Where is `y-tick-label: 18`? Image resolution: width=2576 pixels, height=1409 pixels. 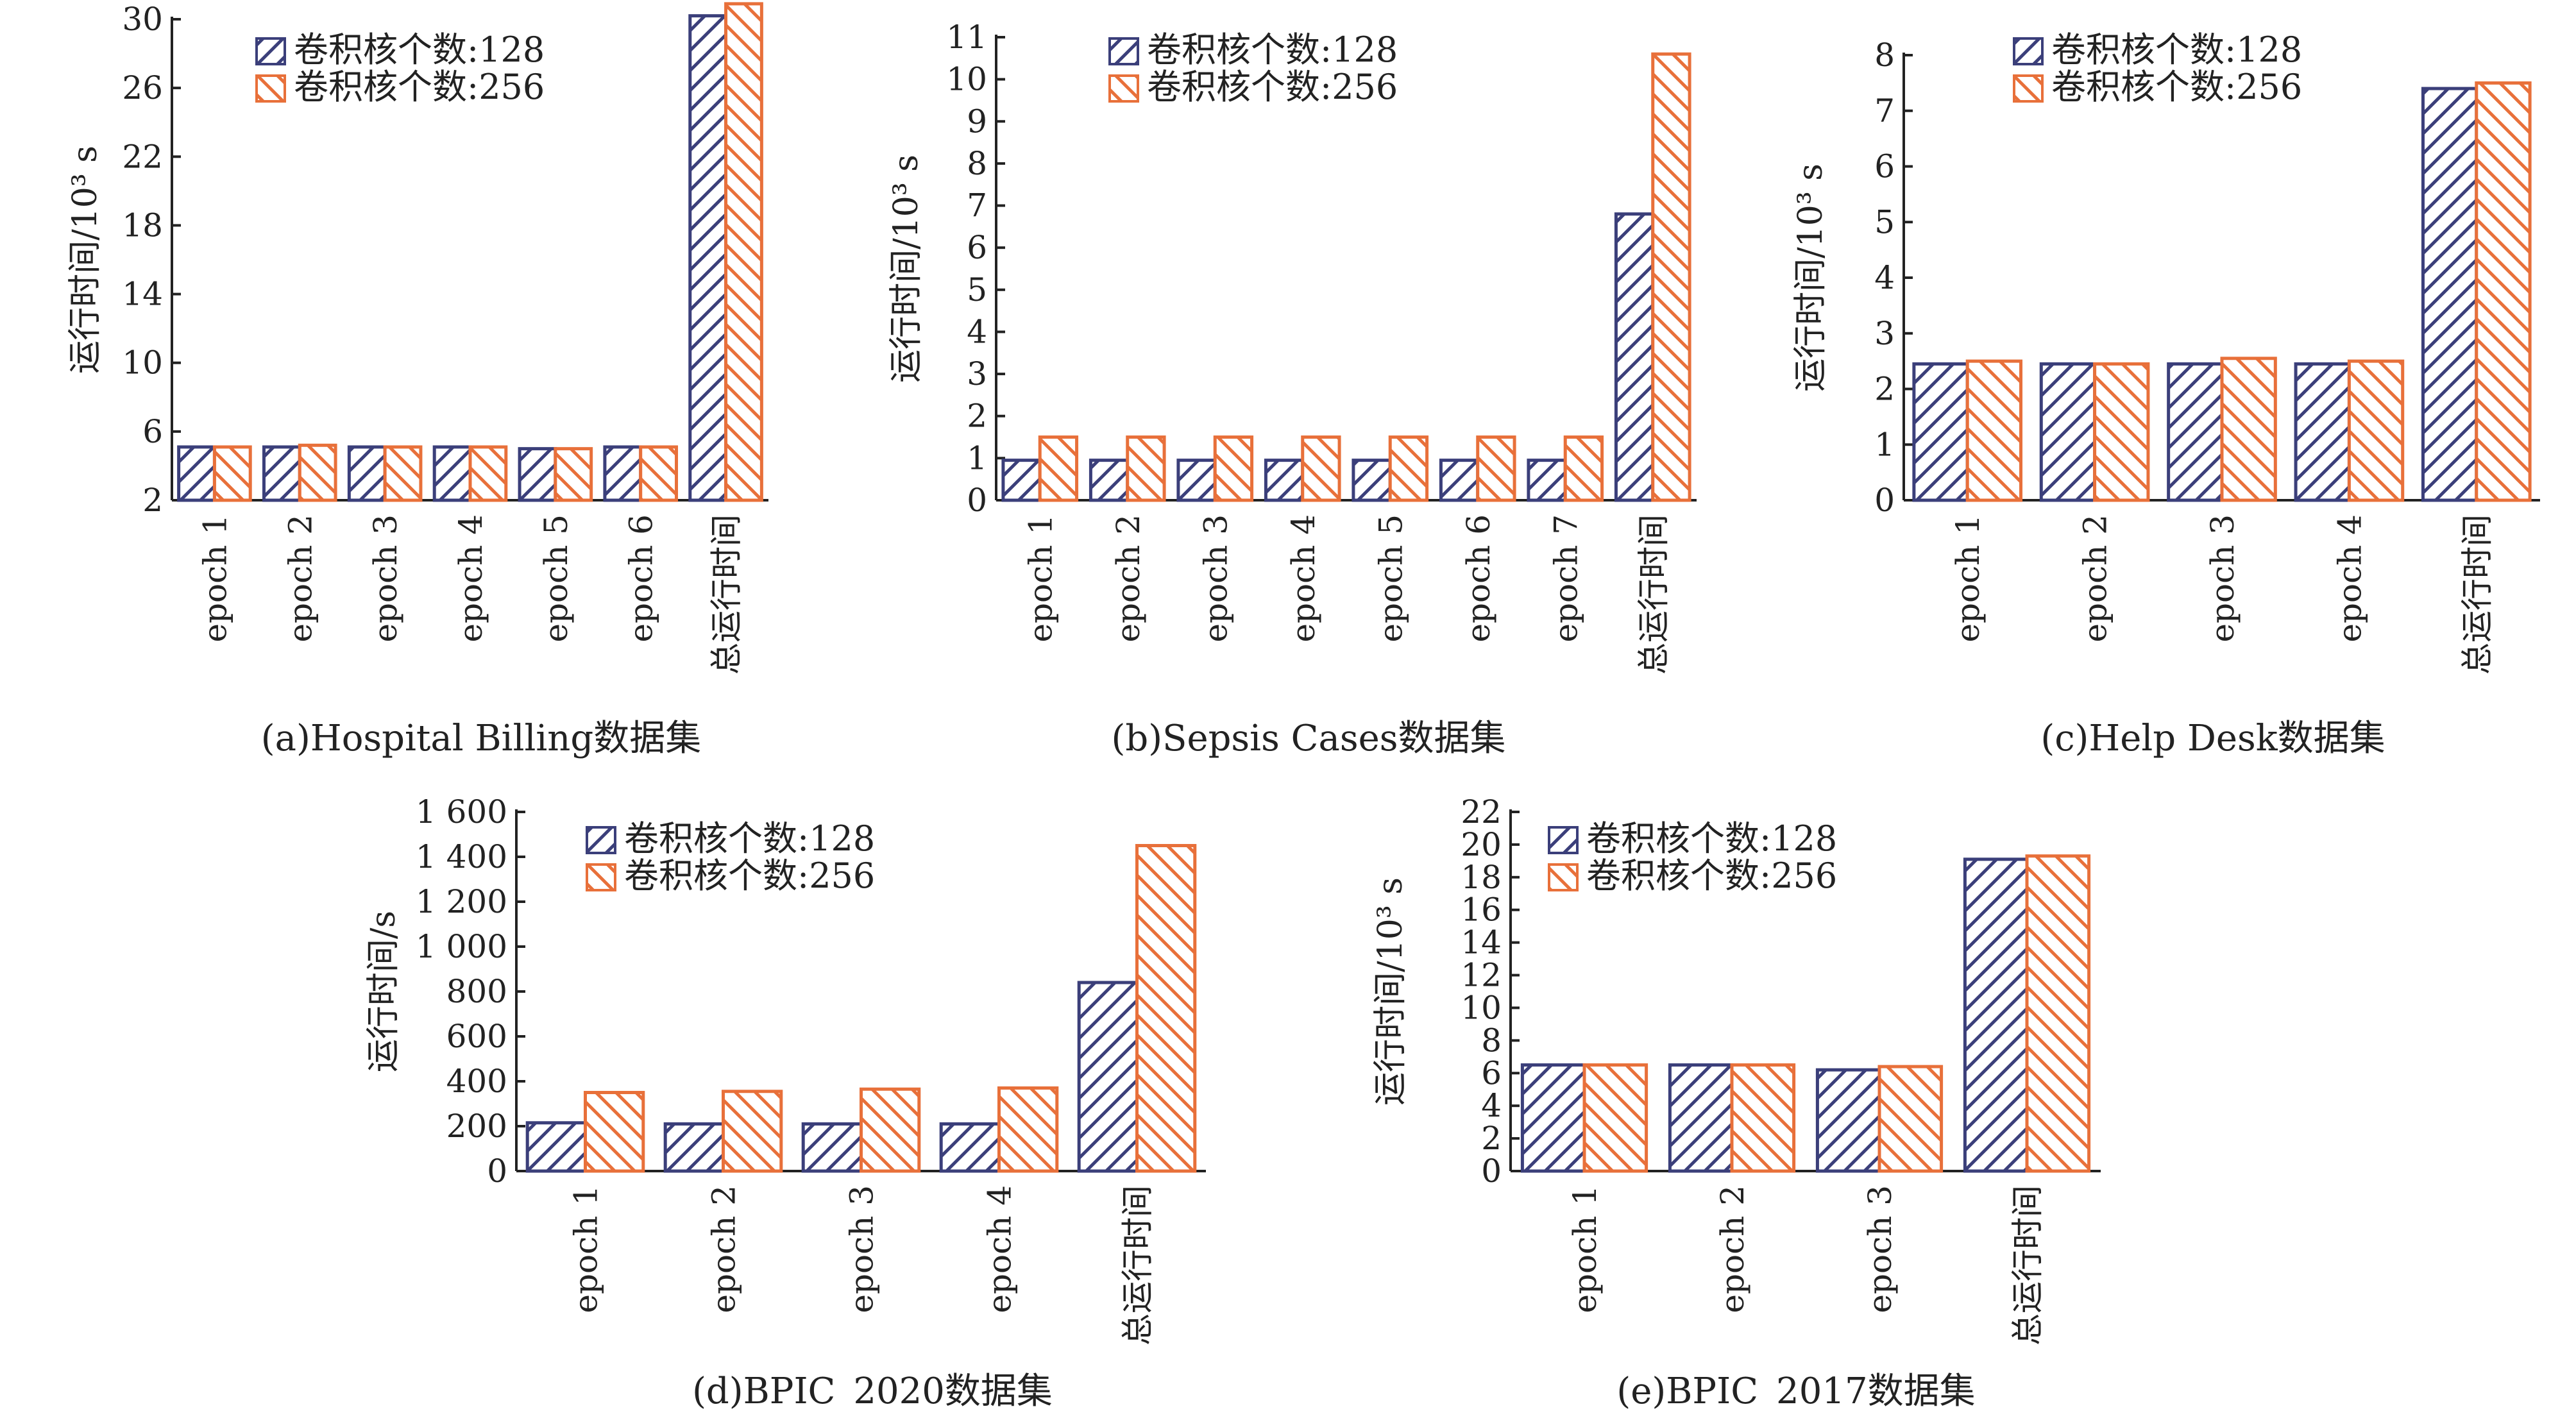
y-tick-label: 18 is located at coordinates (1481, 878).